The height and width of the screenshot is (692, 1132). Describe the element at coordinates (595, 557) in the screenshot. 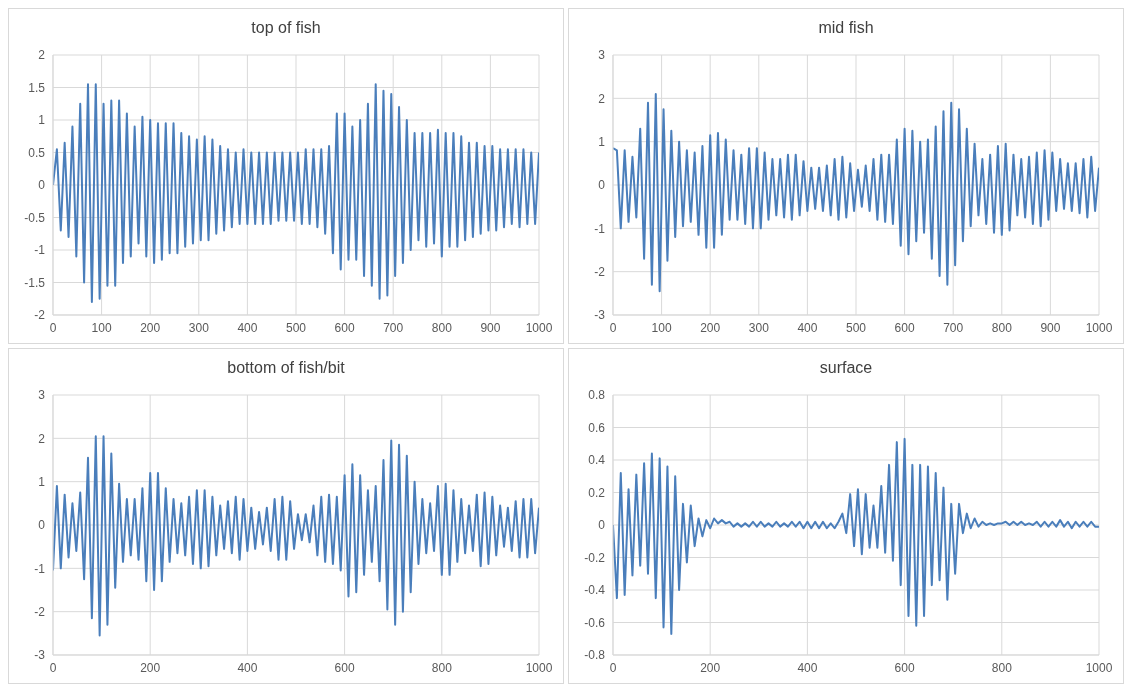

I see `y-tick-label: -0.2` at that location.